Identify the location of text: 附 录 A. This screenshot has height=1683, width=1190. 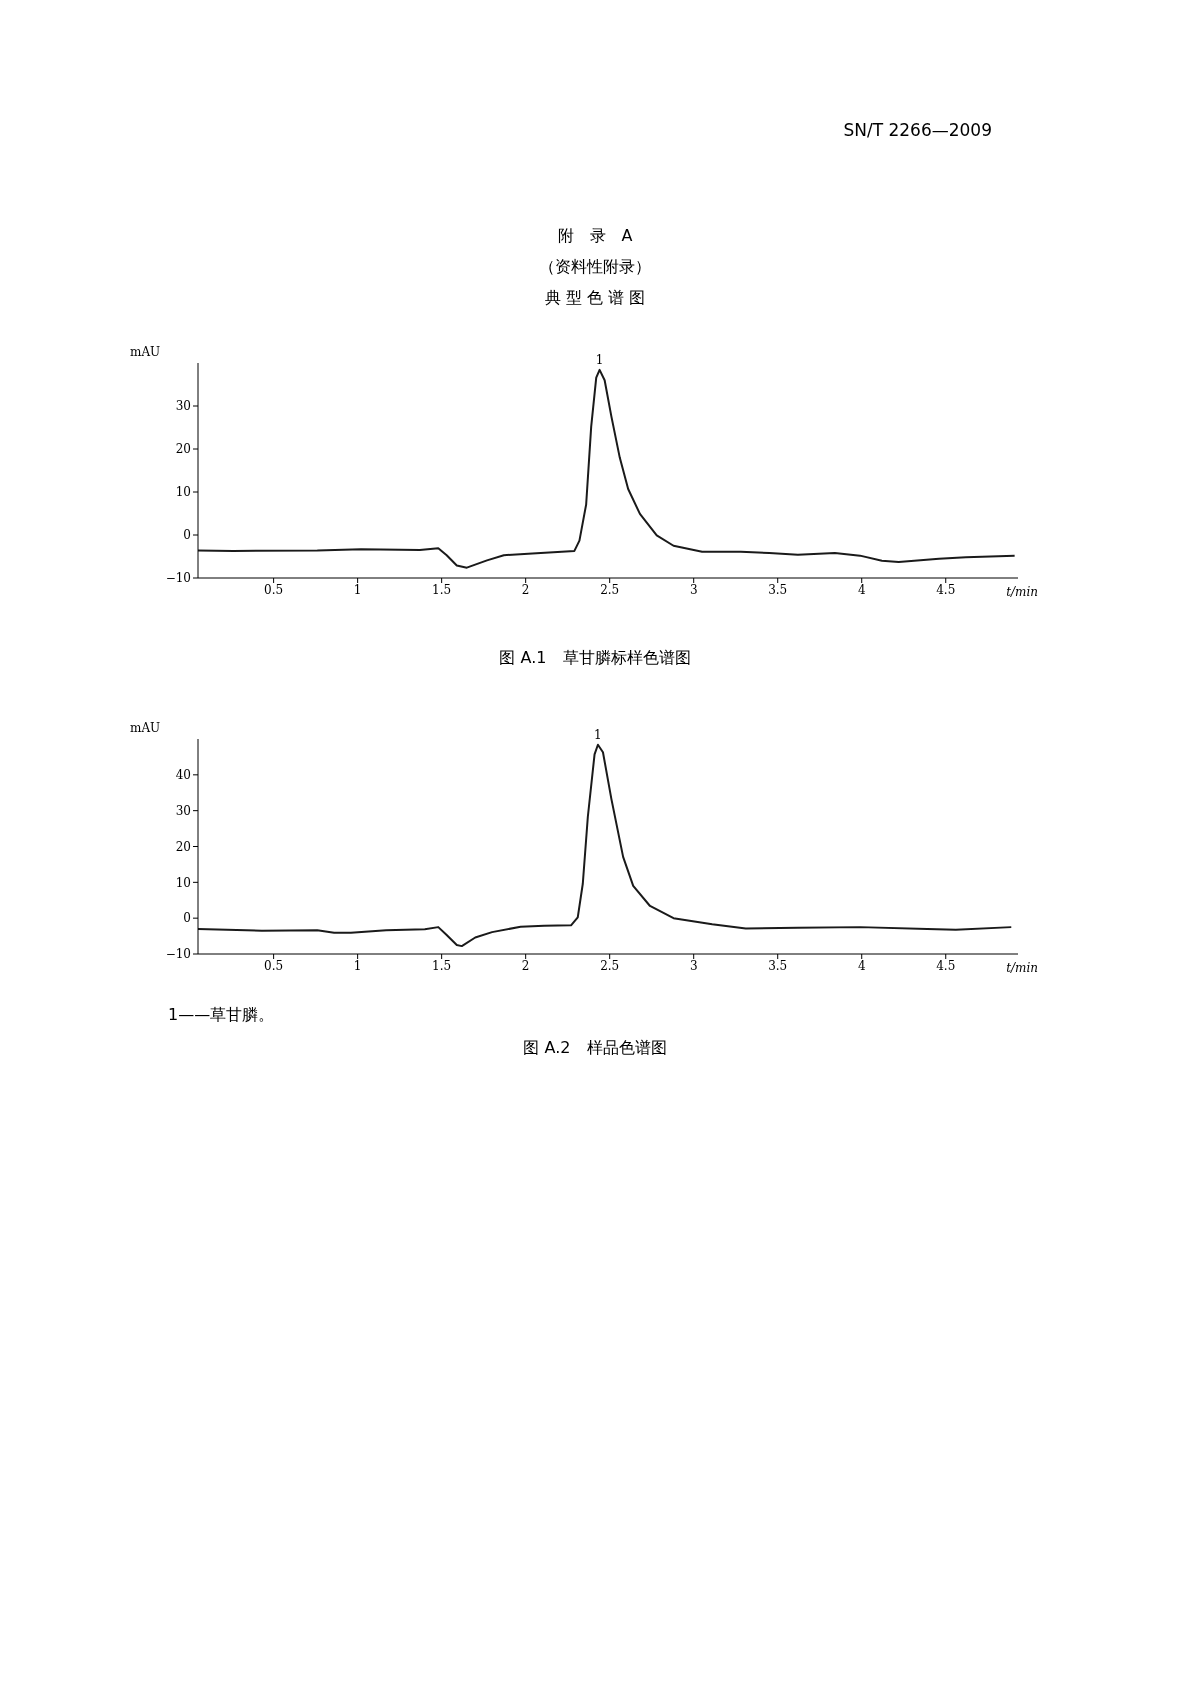
(595, 236).